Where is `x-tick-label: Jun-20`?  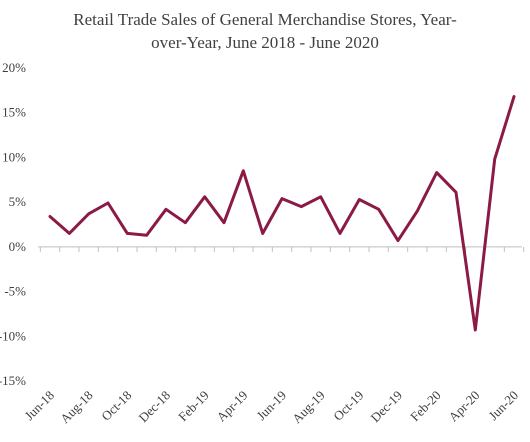 x-tick-label: Jun-20 is located at coordinates (503, 406).